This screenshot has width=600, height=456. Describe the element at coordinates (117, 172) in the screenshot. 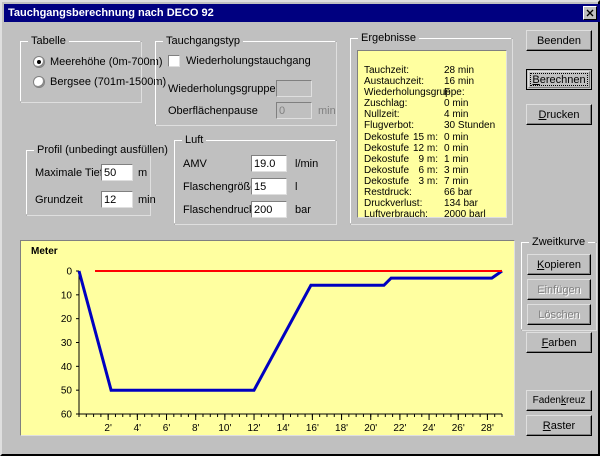

I see `input-maximale-tiefe: 50` at that location.